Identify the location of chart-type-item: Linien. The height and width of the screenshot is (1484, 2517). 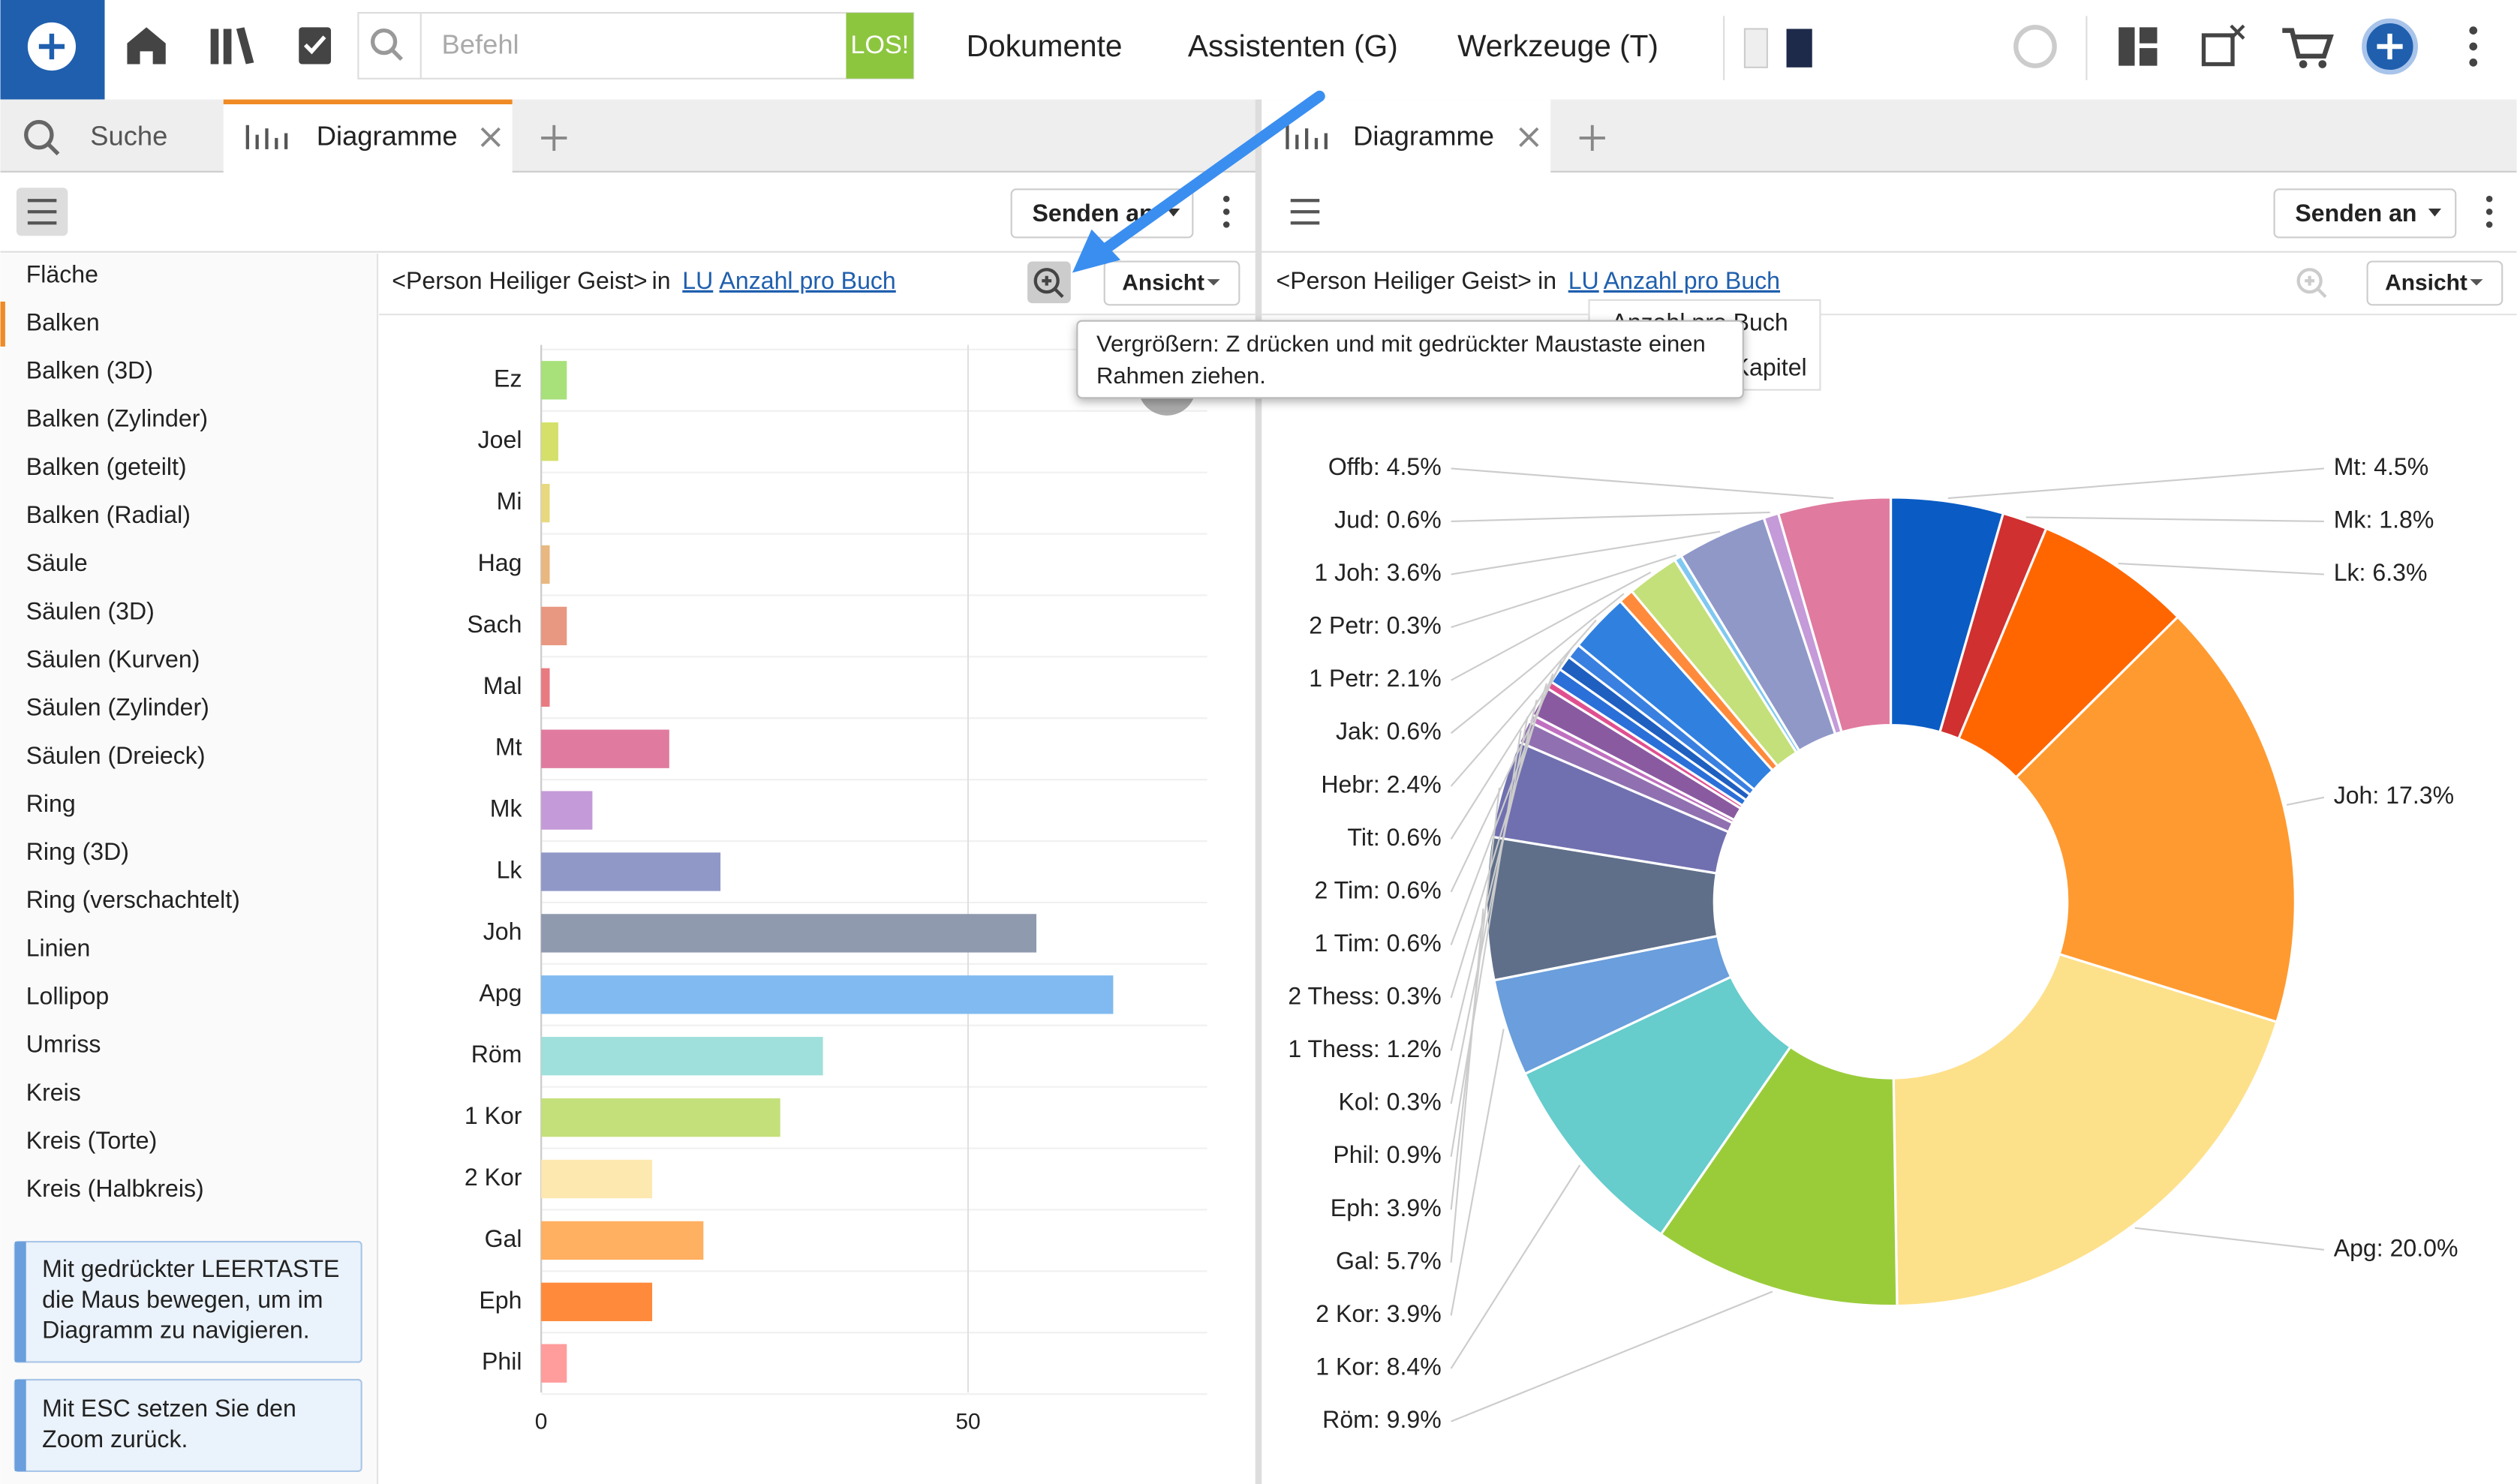
(58, 947).